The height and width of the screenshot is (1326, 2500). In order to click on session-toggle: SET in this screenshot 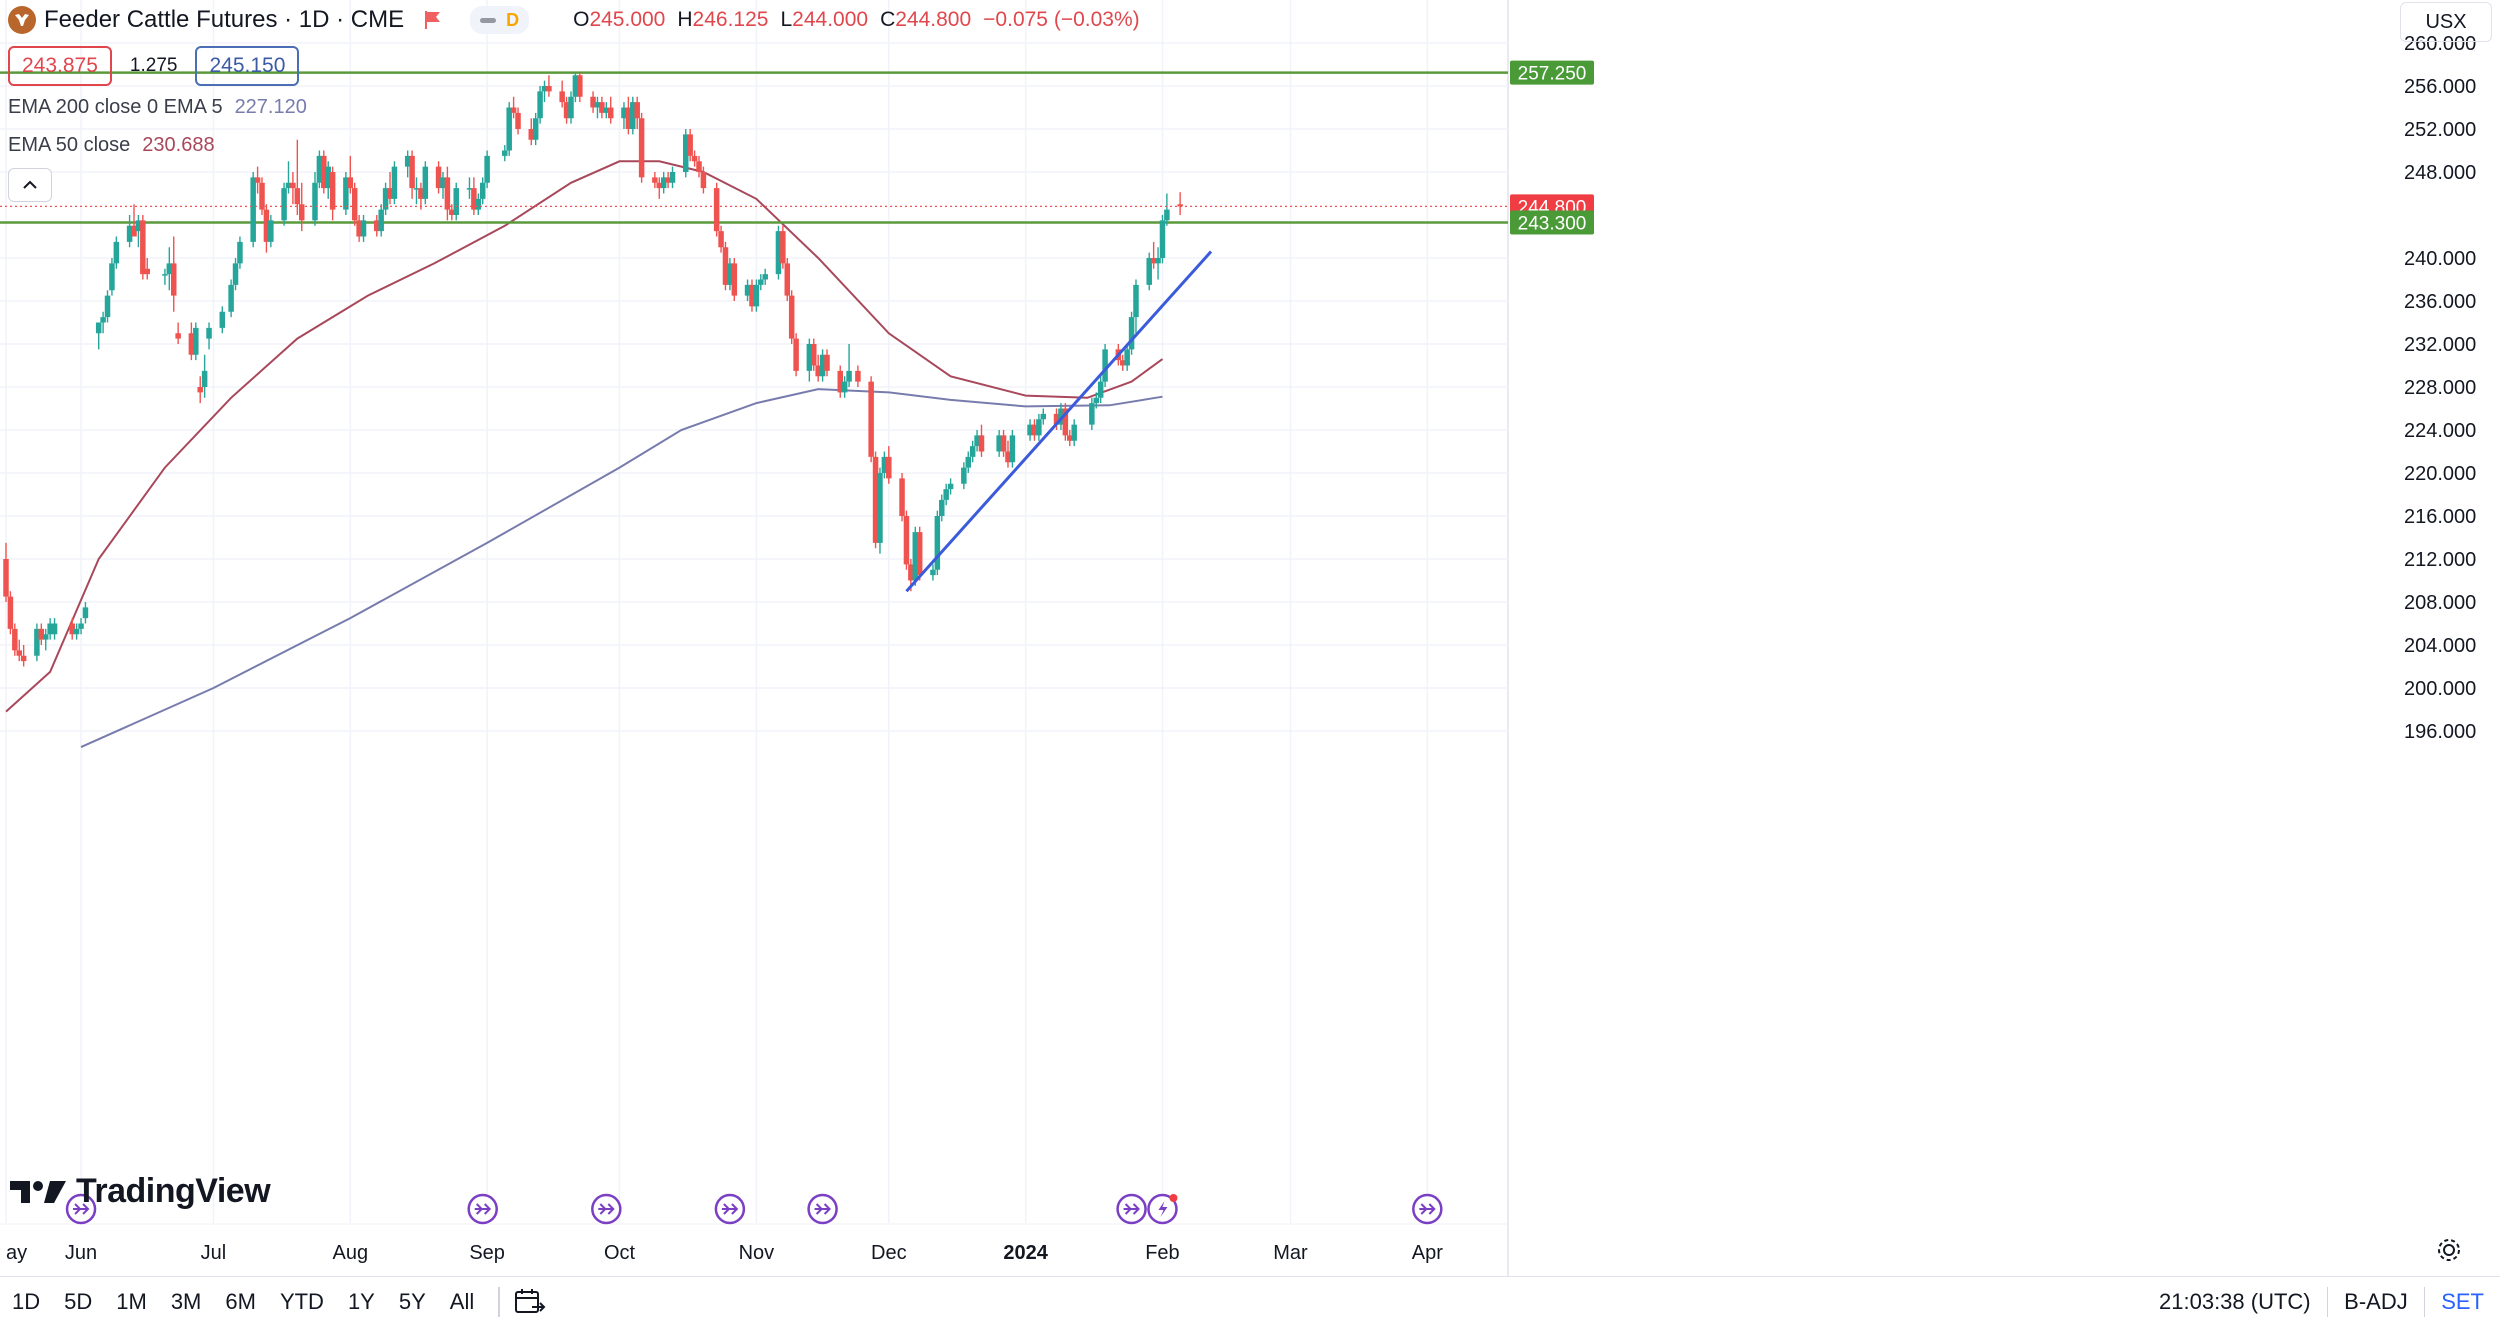, I will do `click(2462, 1301)`.